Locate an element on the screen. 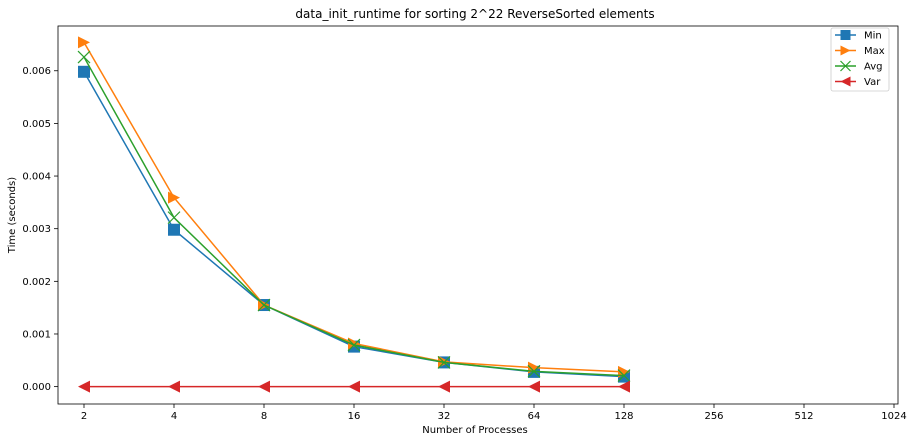  x-tick-label: 128 is located at coordinates (623, 416).